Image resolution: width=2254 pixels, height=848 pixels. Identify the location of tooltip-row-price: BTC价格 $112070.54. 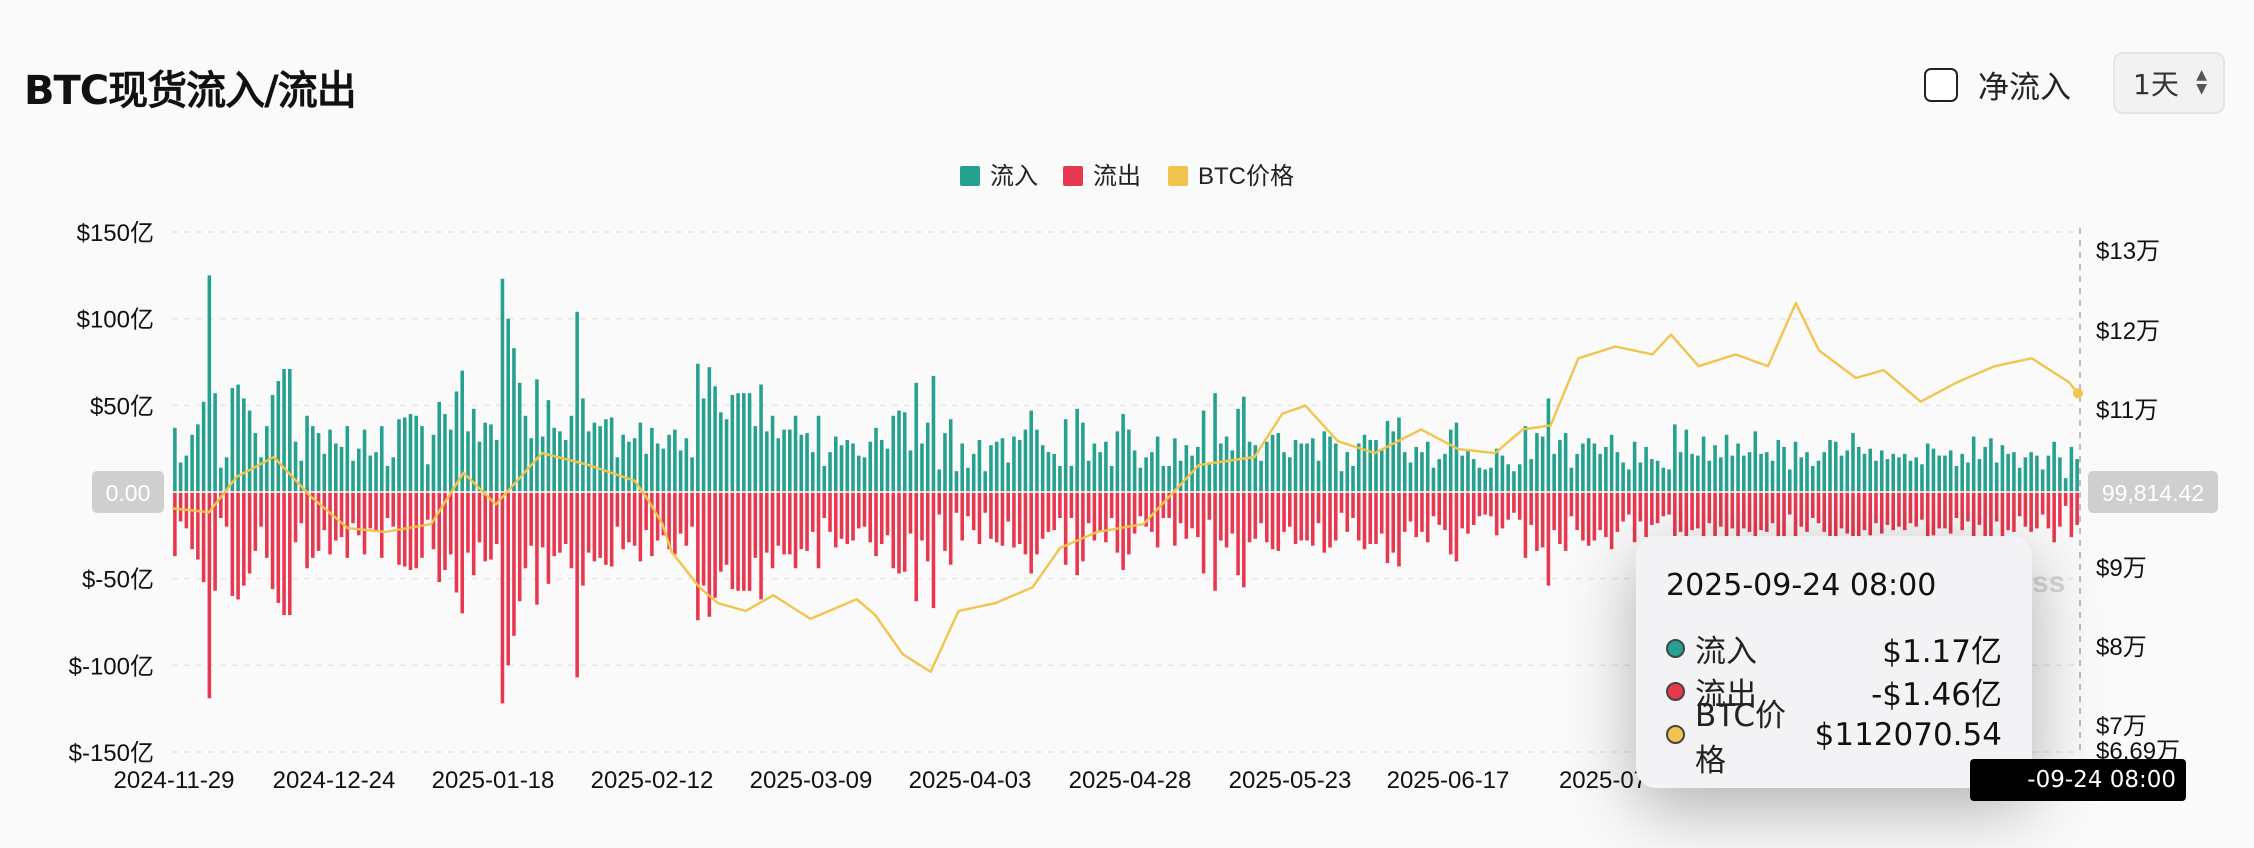
(1834, 738).